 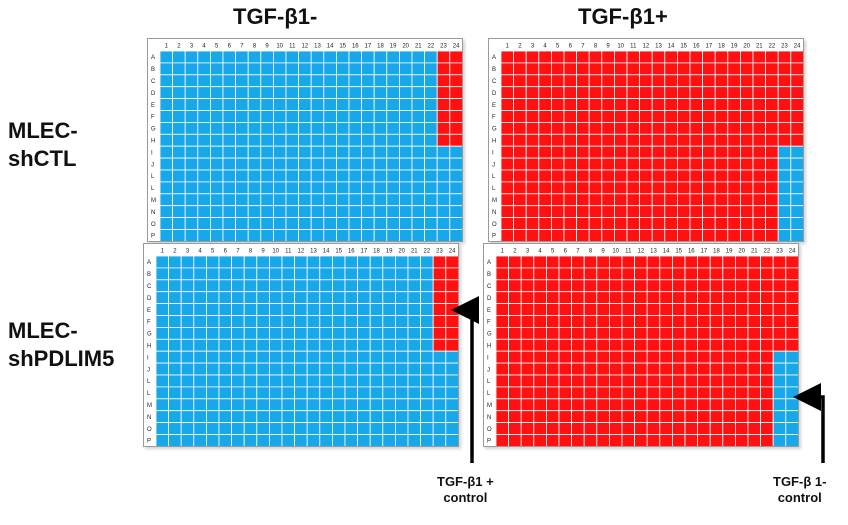 I want to click on plate-column-label: 1, so click(x=163, y=252).